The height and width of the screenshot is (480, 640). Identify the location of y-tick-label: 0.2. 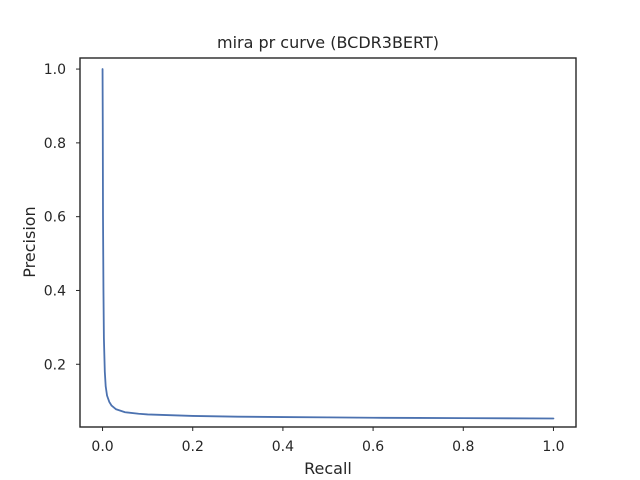
(55, 365).